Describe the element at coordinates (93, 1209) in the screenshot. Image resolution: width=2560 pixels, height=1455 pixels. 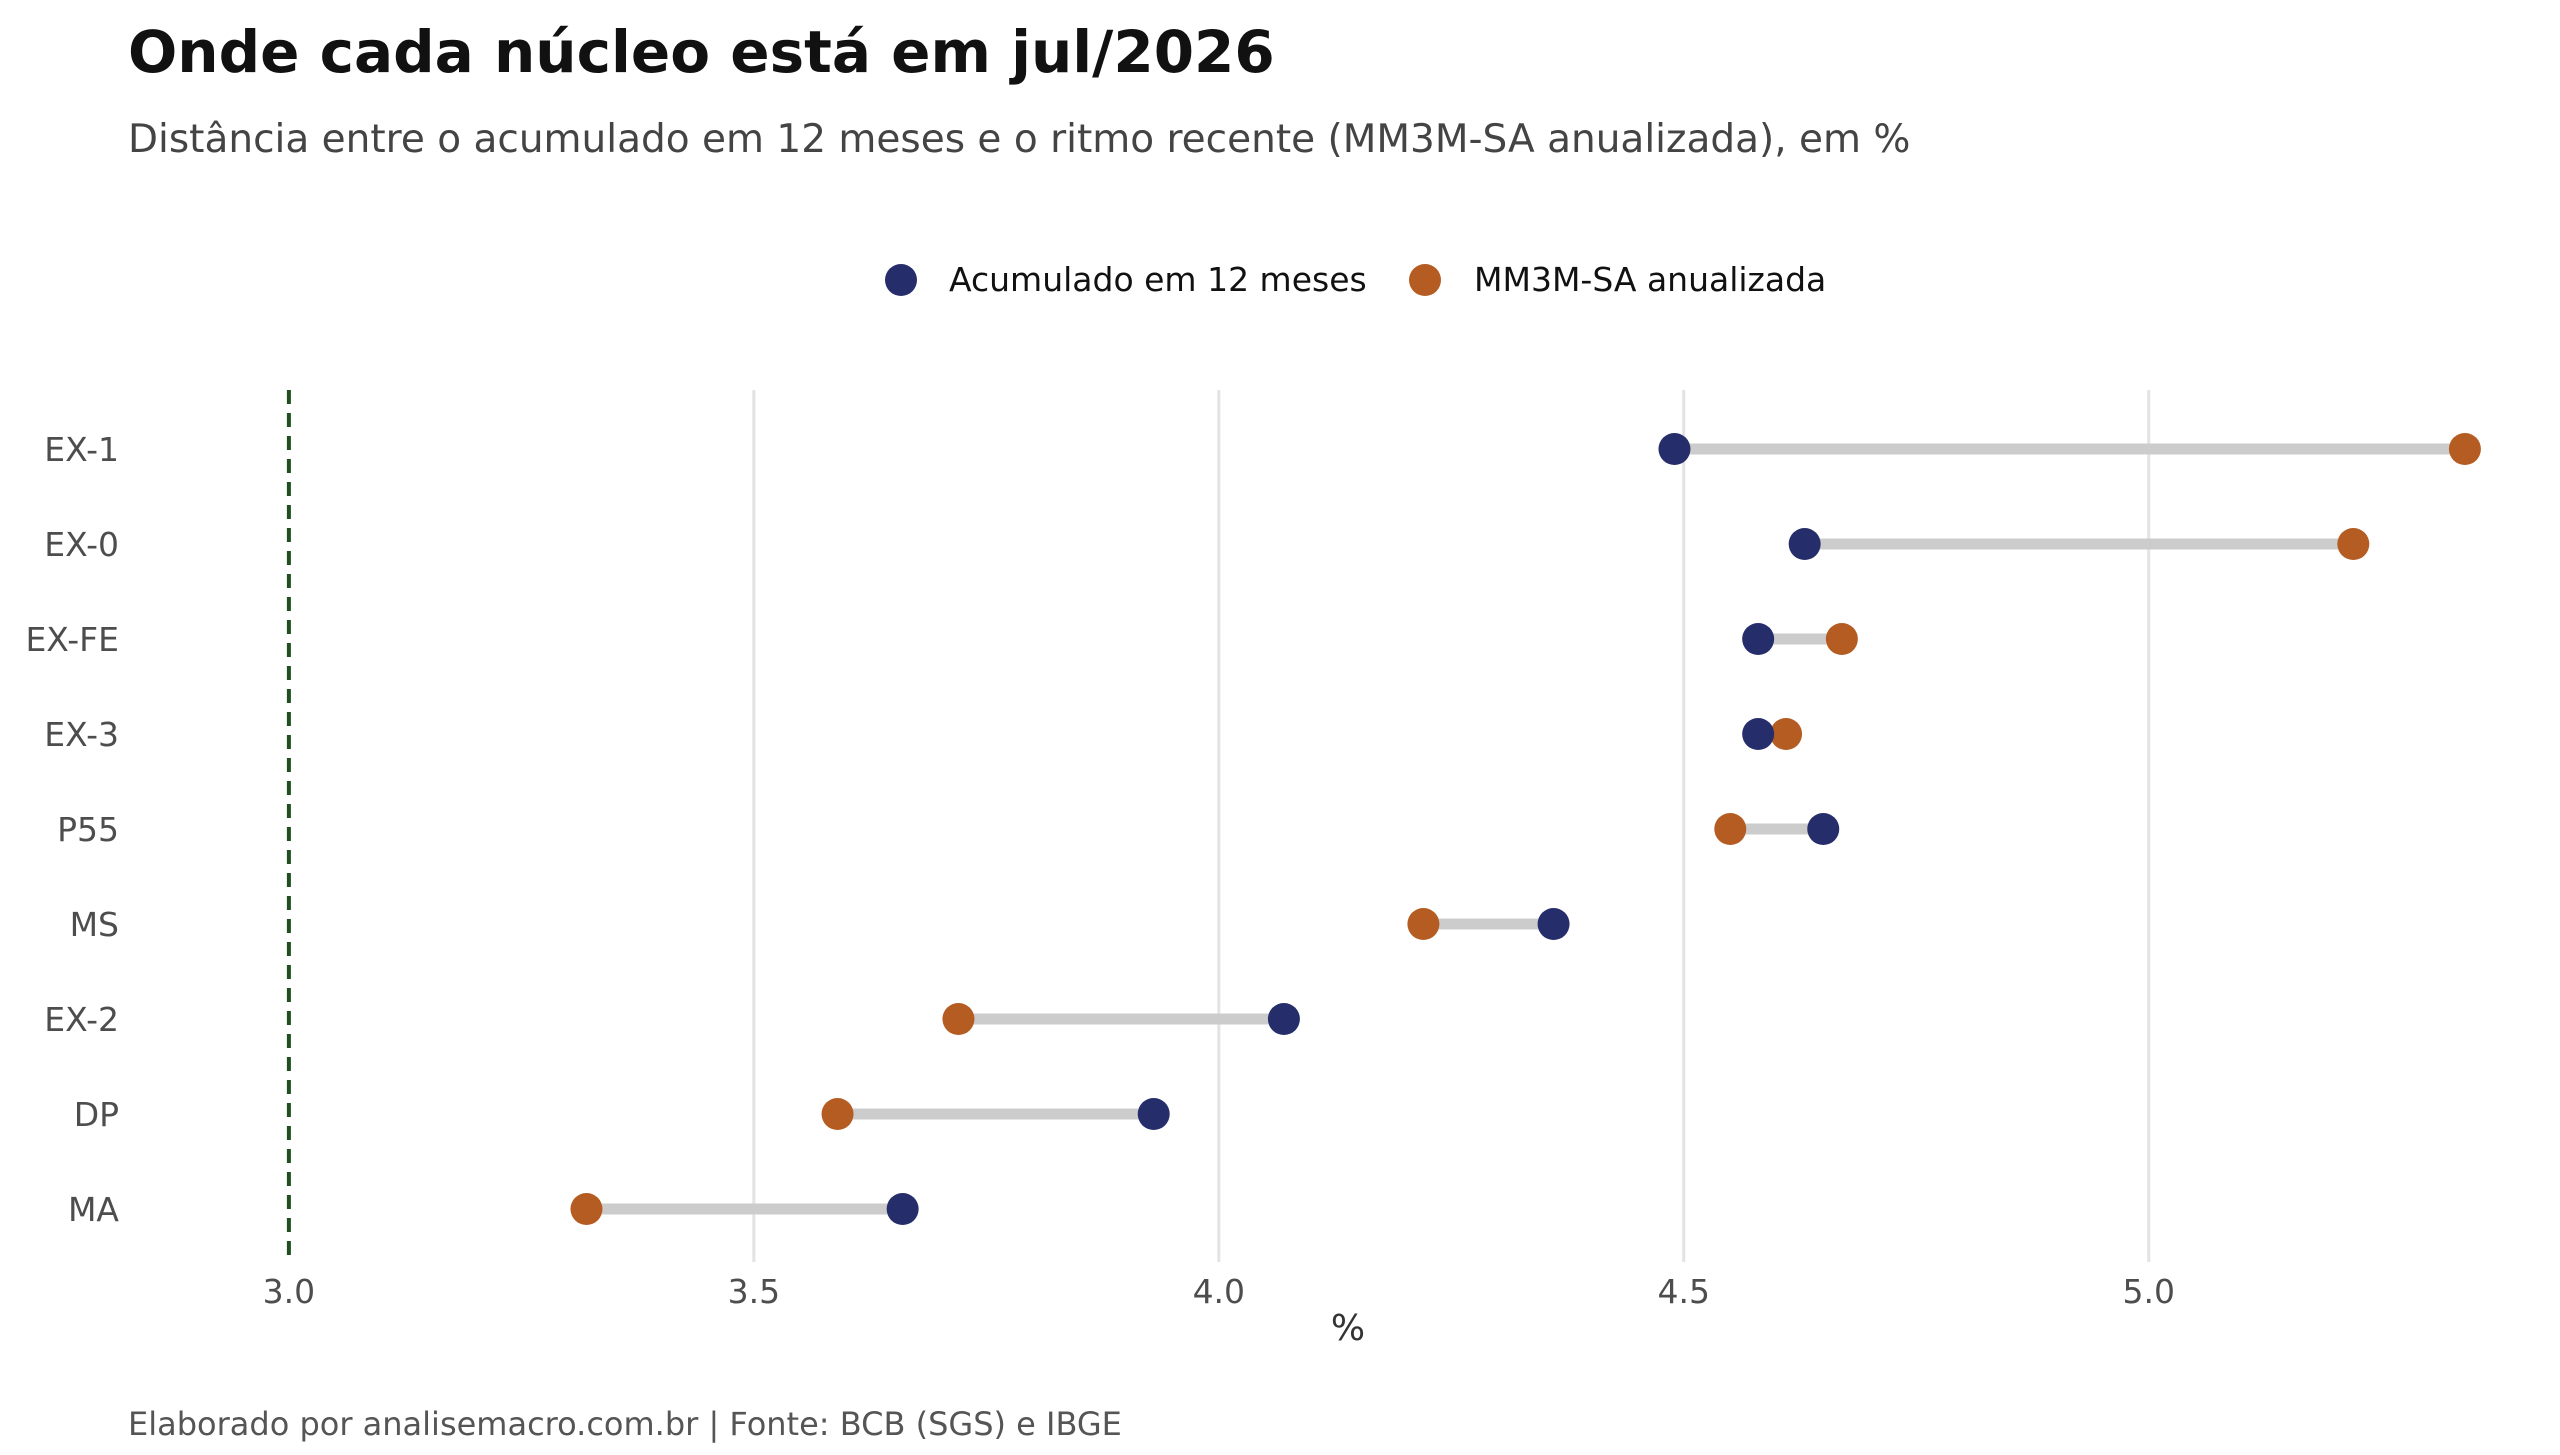
I see `y-tick-label: MA` at that location.